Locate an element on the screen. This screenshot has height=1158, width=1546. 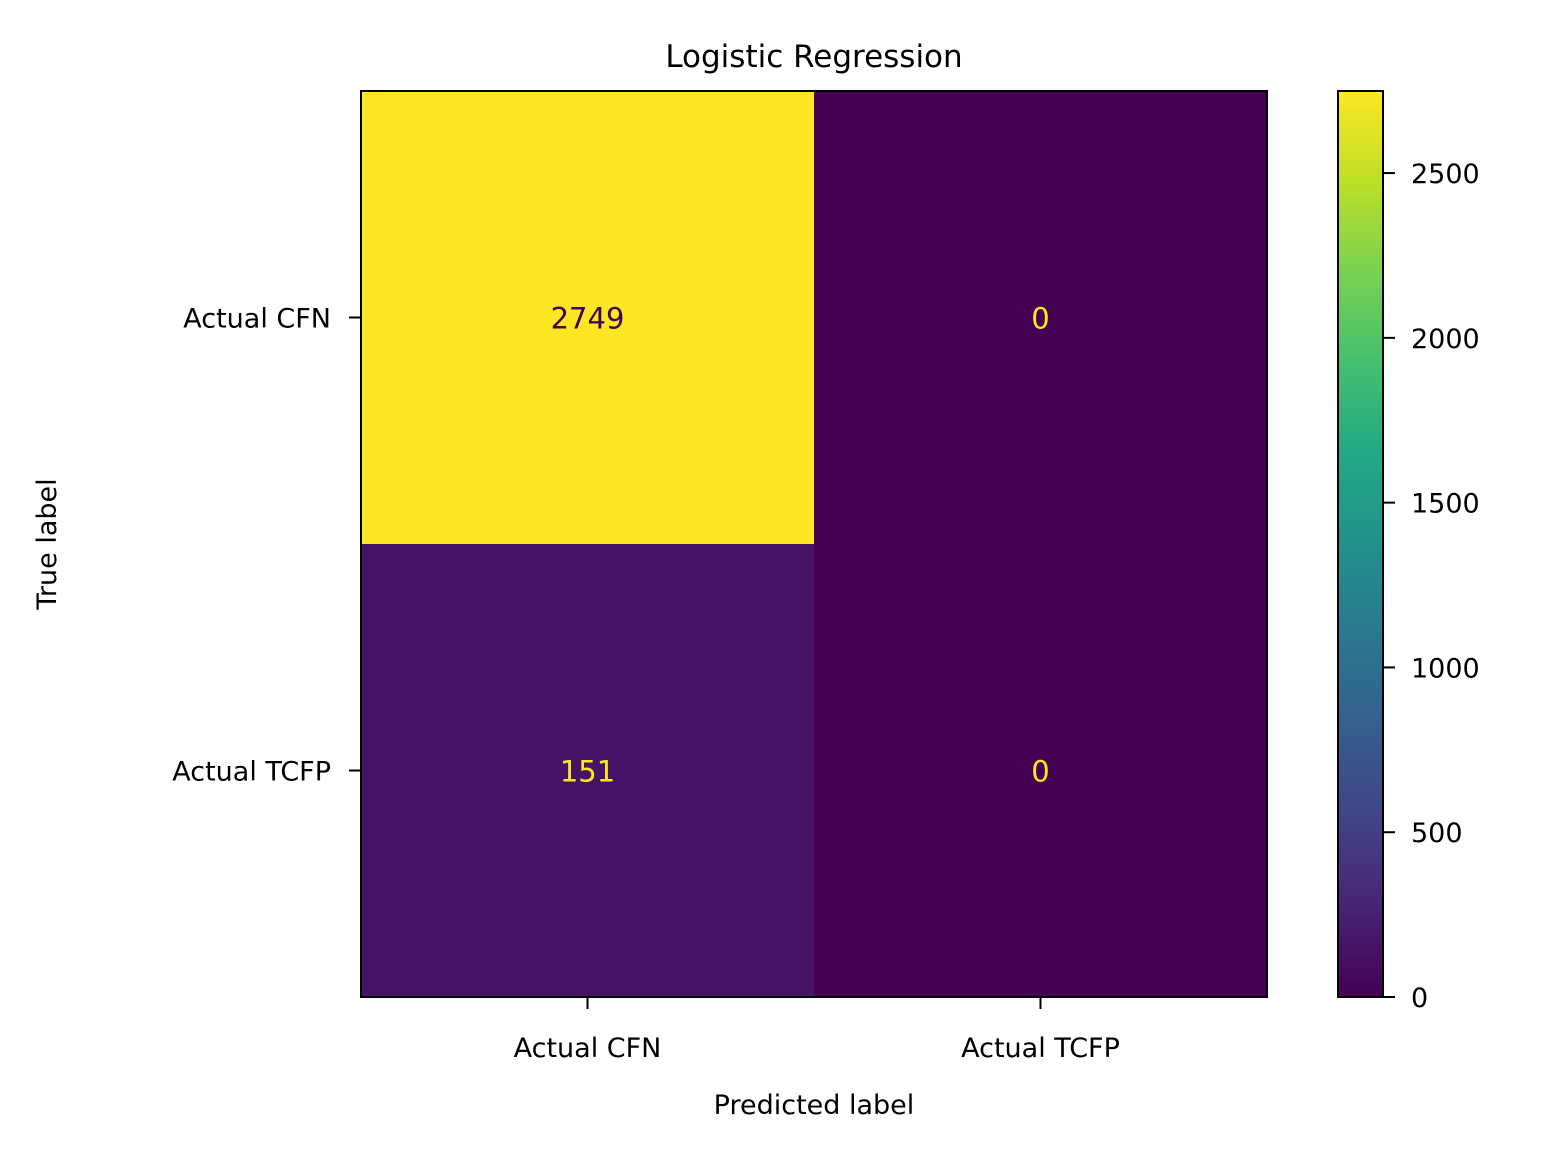
y-axis-ticks: Actual CFN Actual TCFP is located at coordinates (266, 546).